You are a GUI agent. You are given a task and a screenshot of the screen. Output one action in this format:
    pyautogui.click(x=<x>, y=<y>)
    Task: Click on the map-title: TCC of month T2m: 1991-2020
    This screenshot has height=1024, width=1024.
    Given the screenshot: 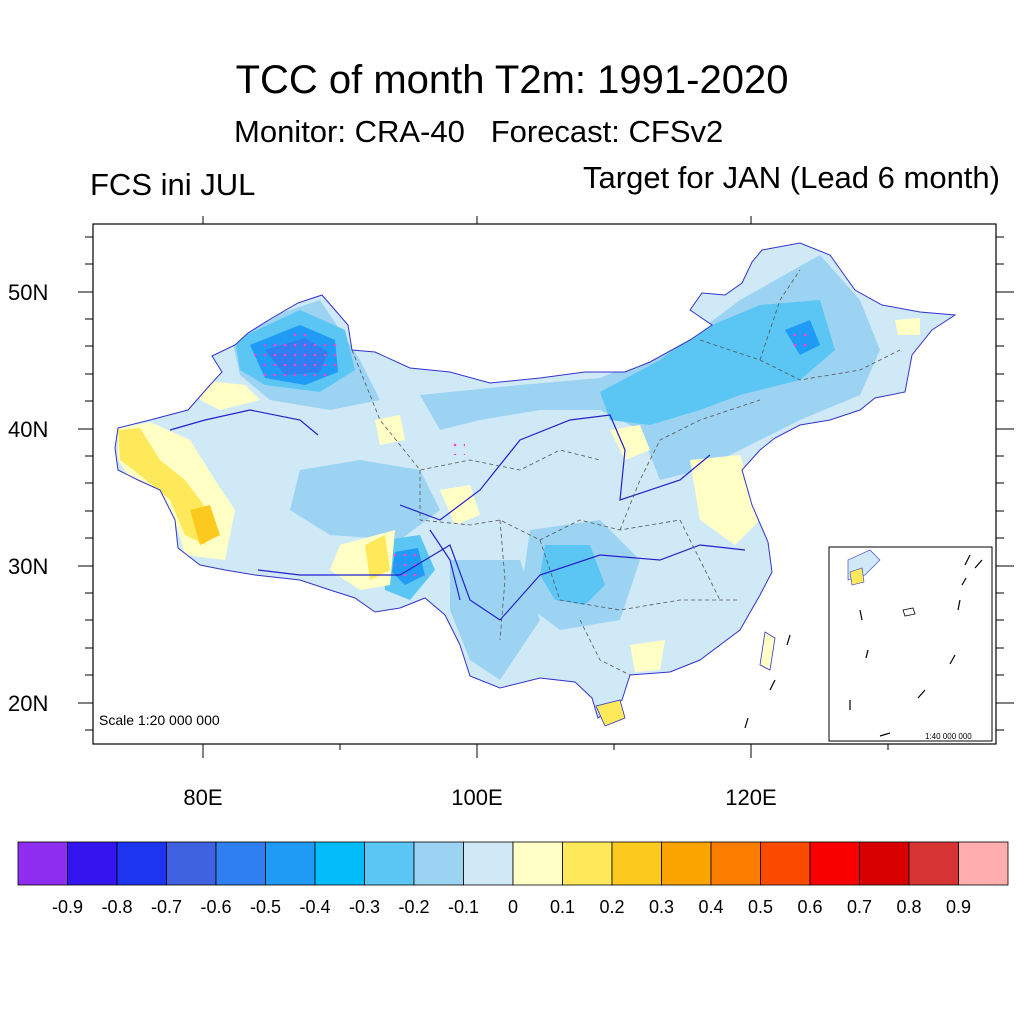 What is the action you would take?
    pyautogui.click(x=512, y=80)
    